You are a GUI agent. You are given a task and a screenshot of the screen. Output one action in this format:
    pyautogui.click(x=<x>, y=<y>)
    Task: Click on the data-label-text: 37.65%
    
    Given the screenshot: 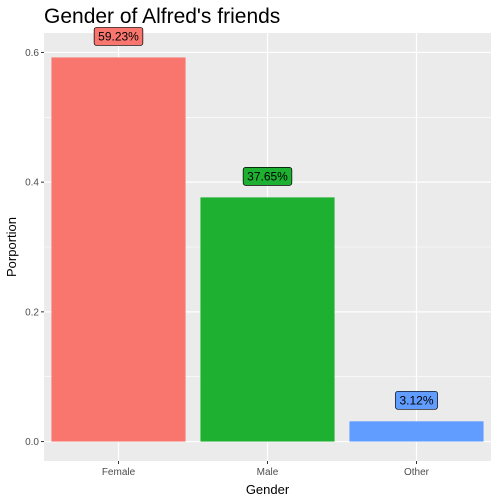 What is the action you would take?
    pyautogui.click(x=267, y=177)
    